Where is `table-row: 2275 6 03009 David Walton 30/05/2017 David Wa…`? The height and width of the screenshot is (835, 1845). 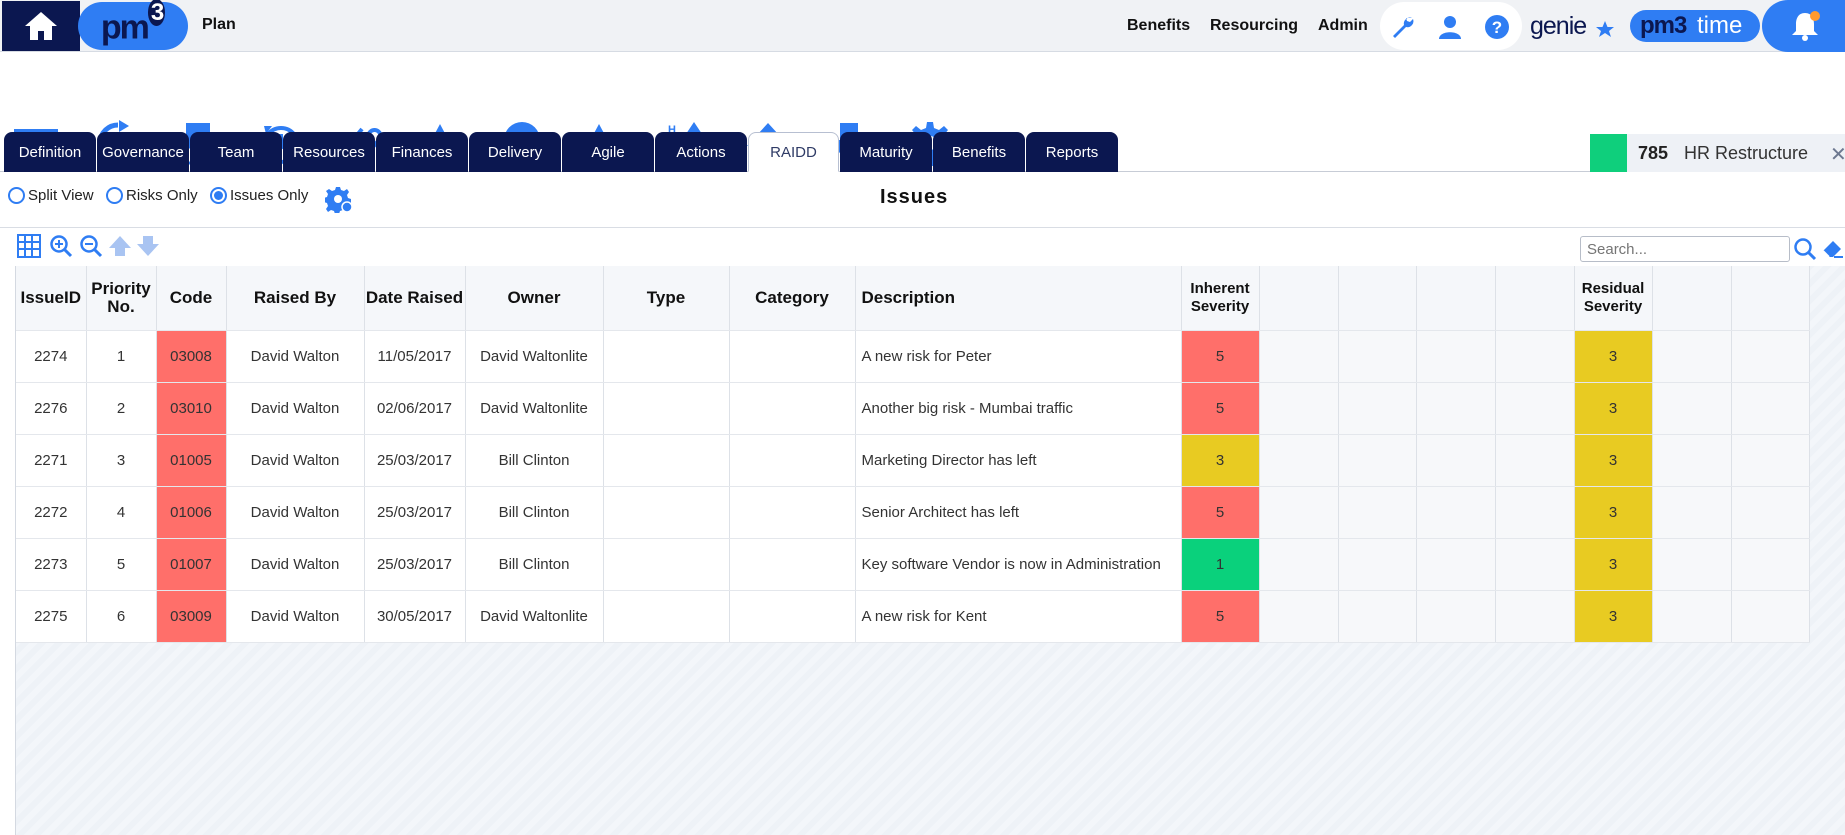 table-row: 2275 6 03009 David Walton 30/05/2017 David Wa… is located at coordinates (913, 616).